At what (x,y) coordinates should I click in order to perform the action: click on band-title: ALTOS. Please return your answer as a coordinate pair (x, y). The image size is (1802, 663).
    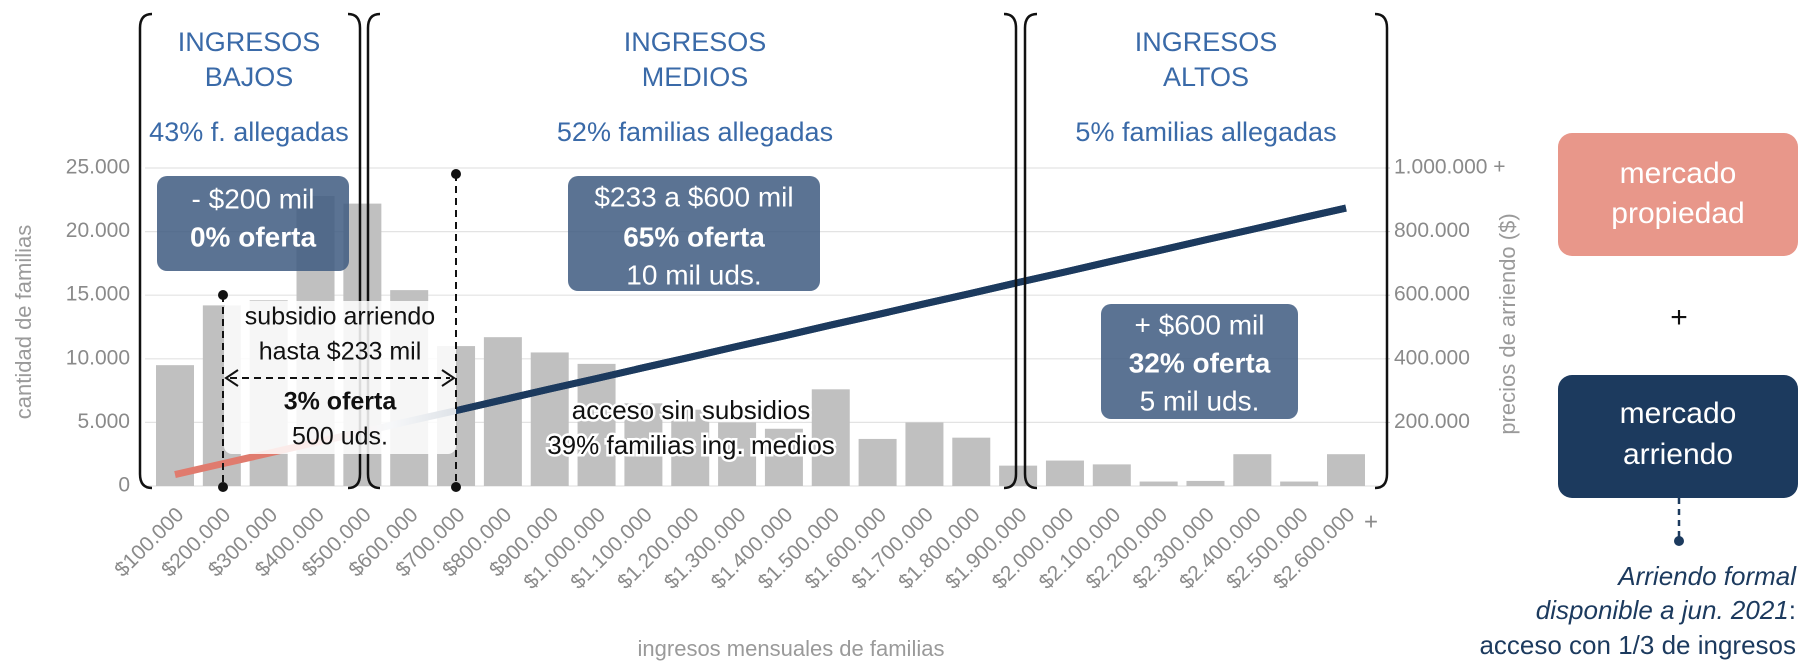
    Looking at the image, I should click on (1206, 77).